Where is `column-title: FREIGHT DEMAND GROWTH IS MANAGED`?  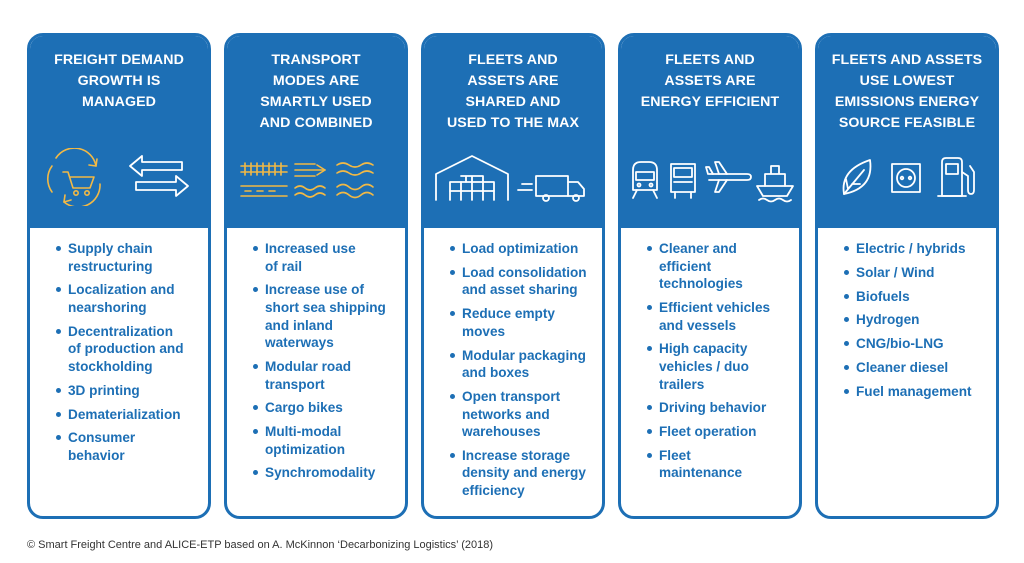 column-title: FREIGHT DEMAND GROWTH IS MANAGED is located at coordinates (119, 81).